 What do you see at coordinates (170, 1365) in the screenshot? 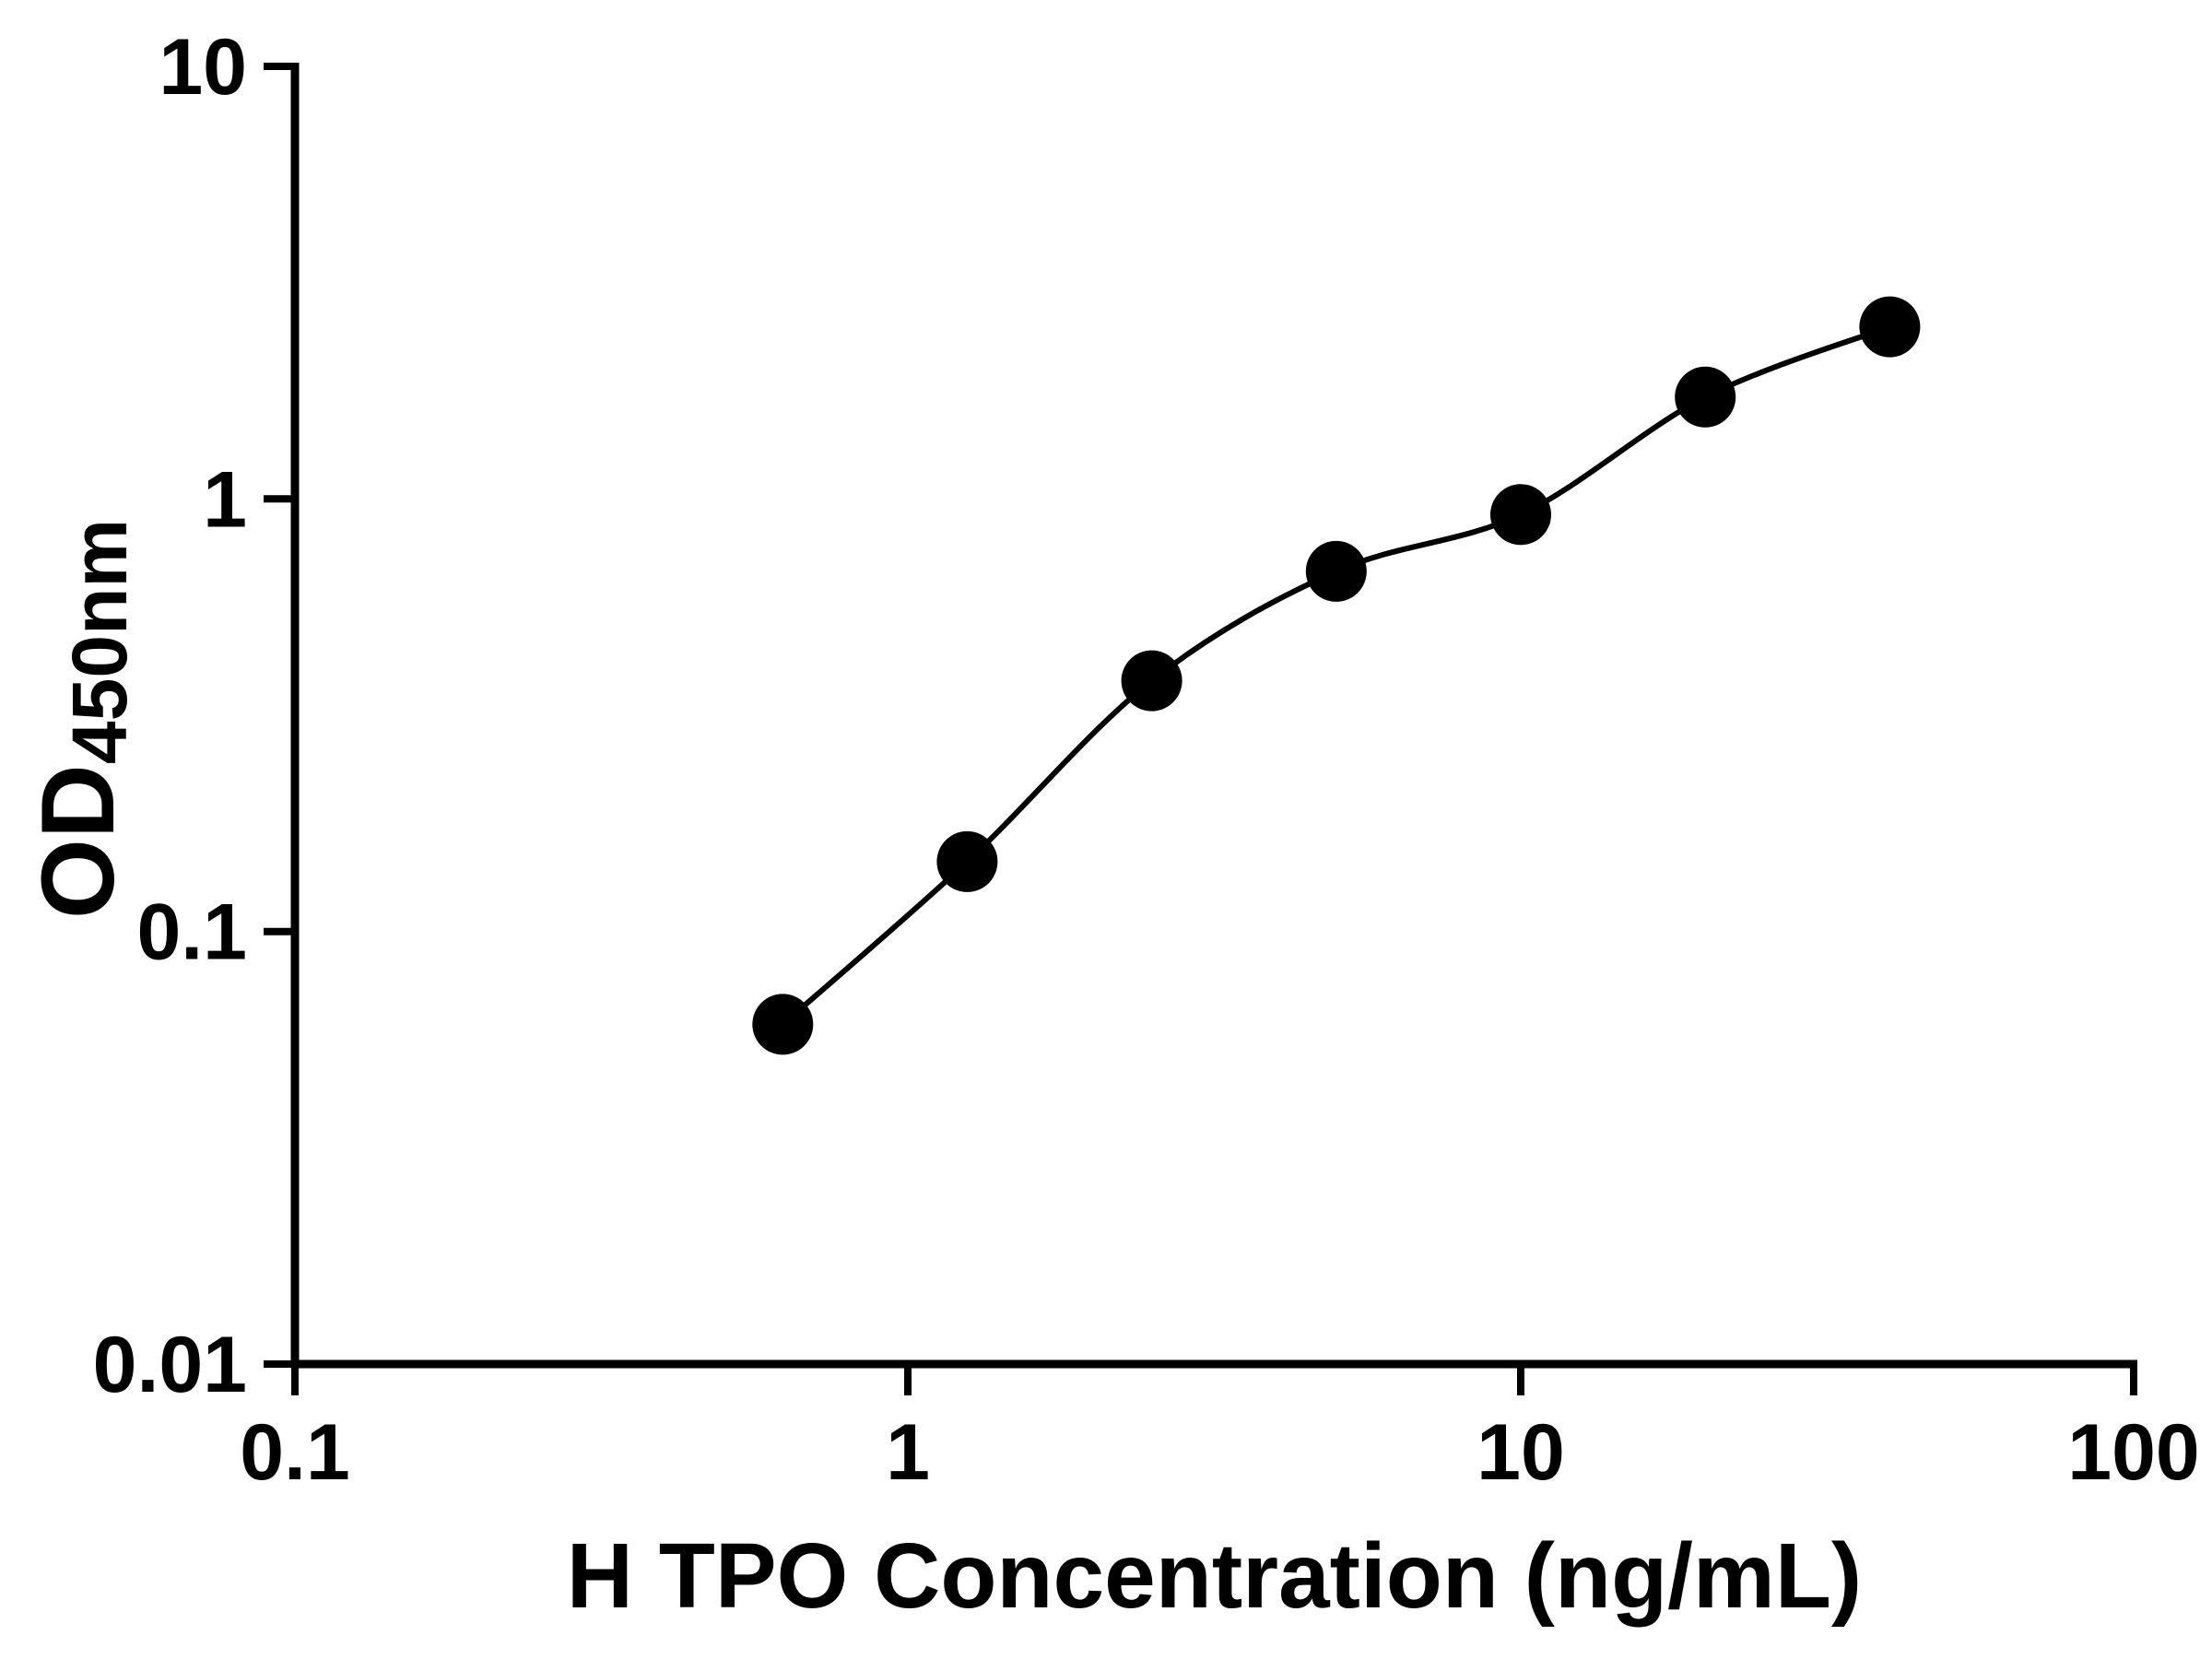
I see `y-tick-label: 0.01` at bounding box center [170, 1365].